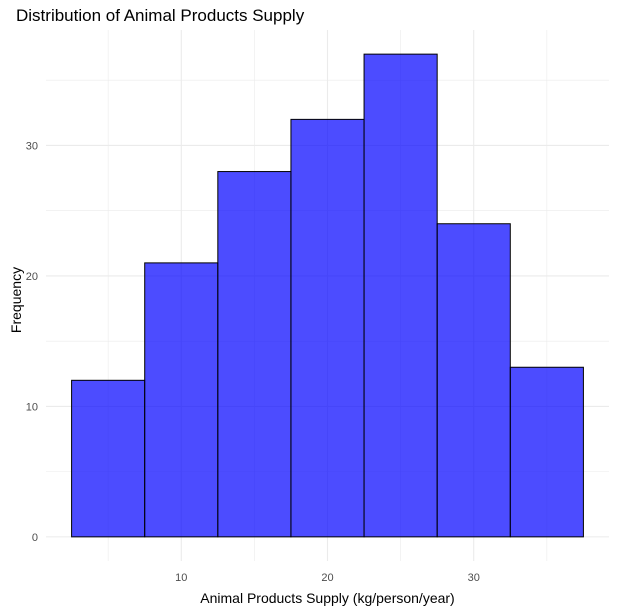  What do you see at coordinates (474, 578) in the screenshot?
I see `x-tick-label: 30` at bounding box center [474, 578].